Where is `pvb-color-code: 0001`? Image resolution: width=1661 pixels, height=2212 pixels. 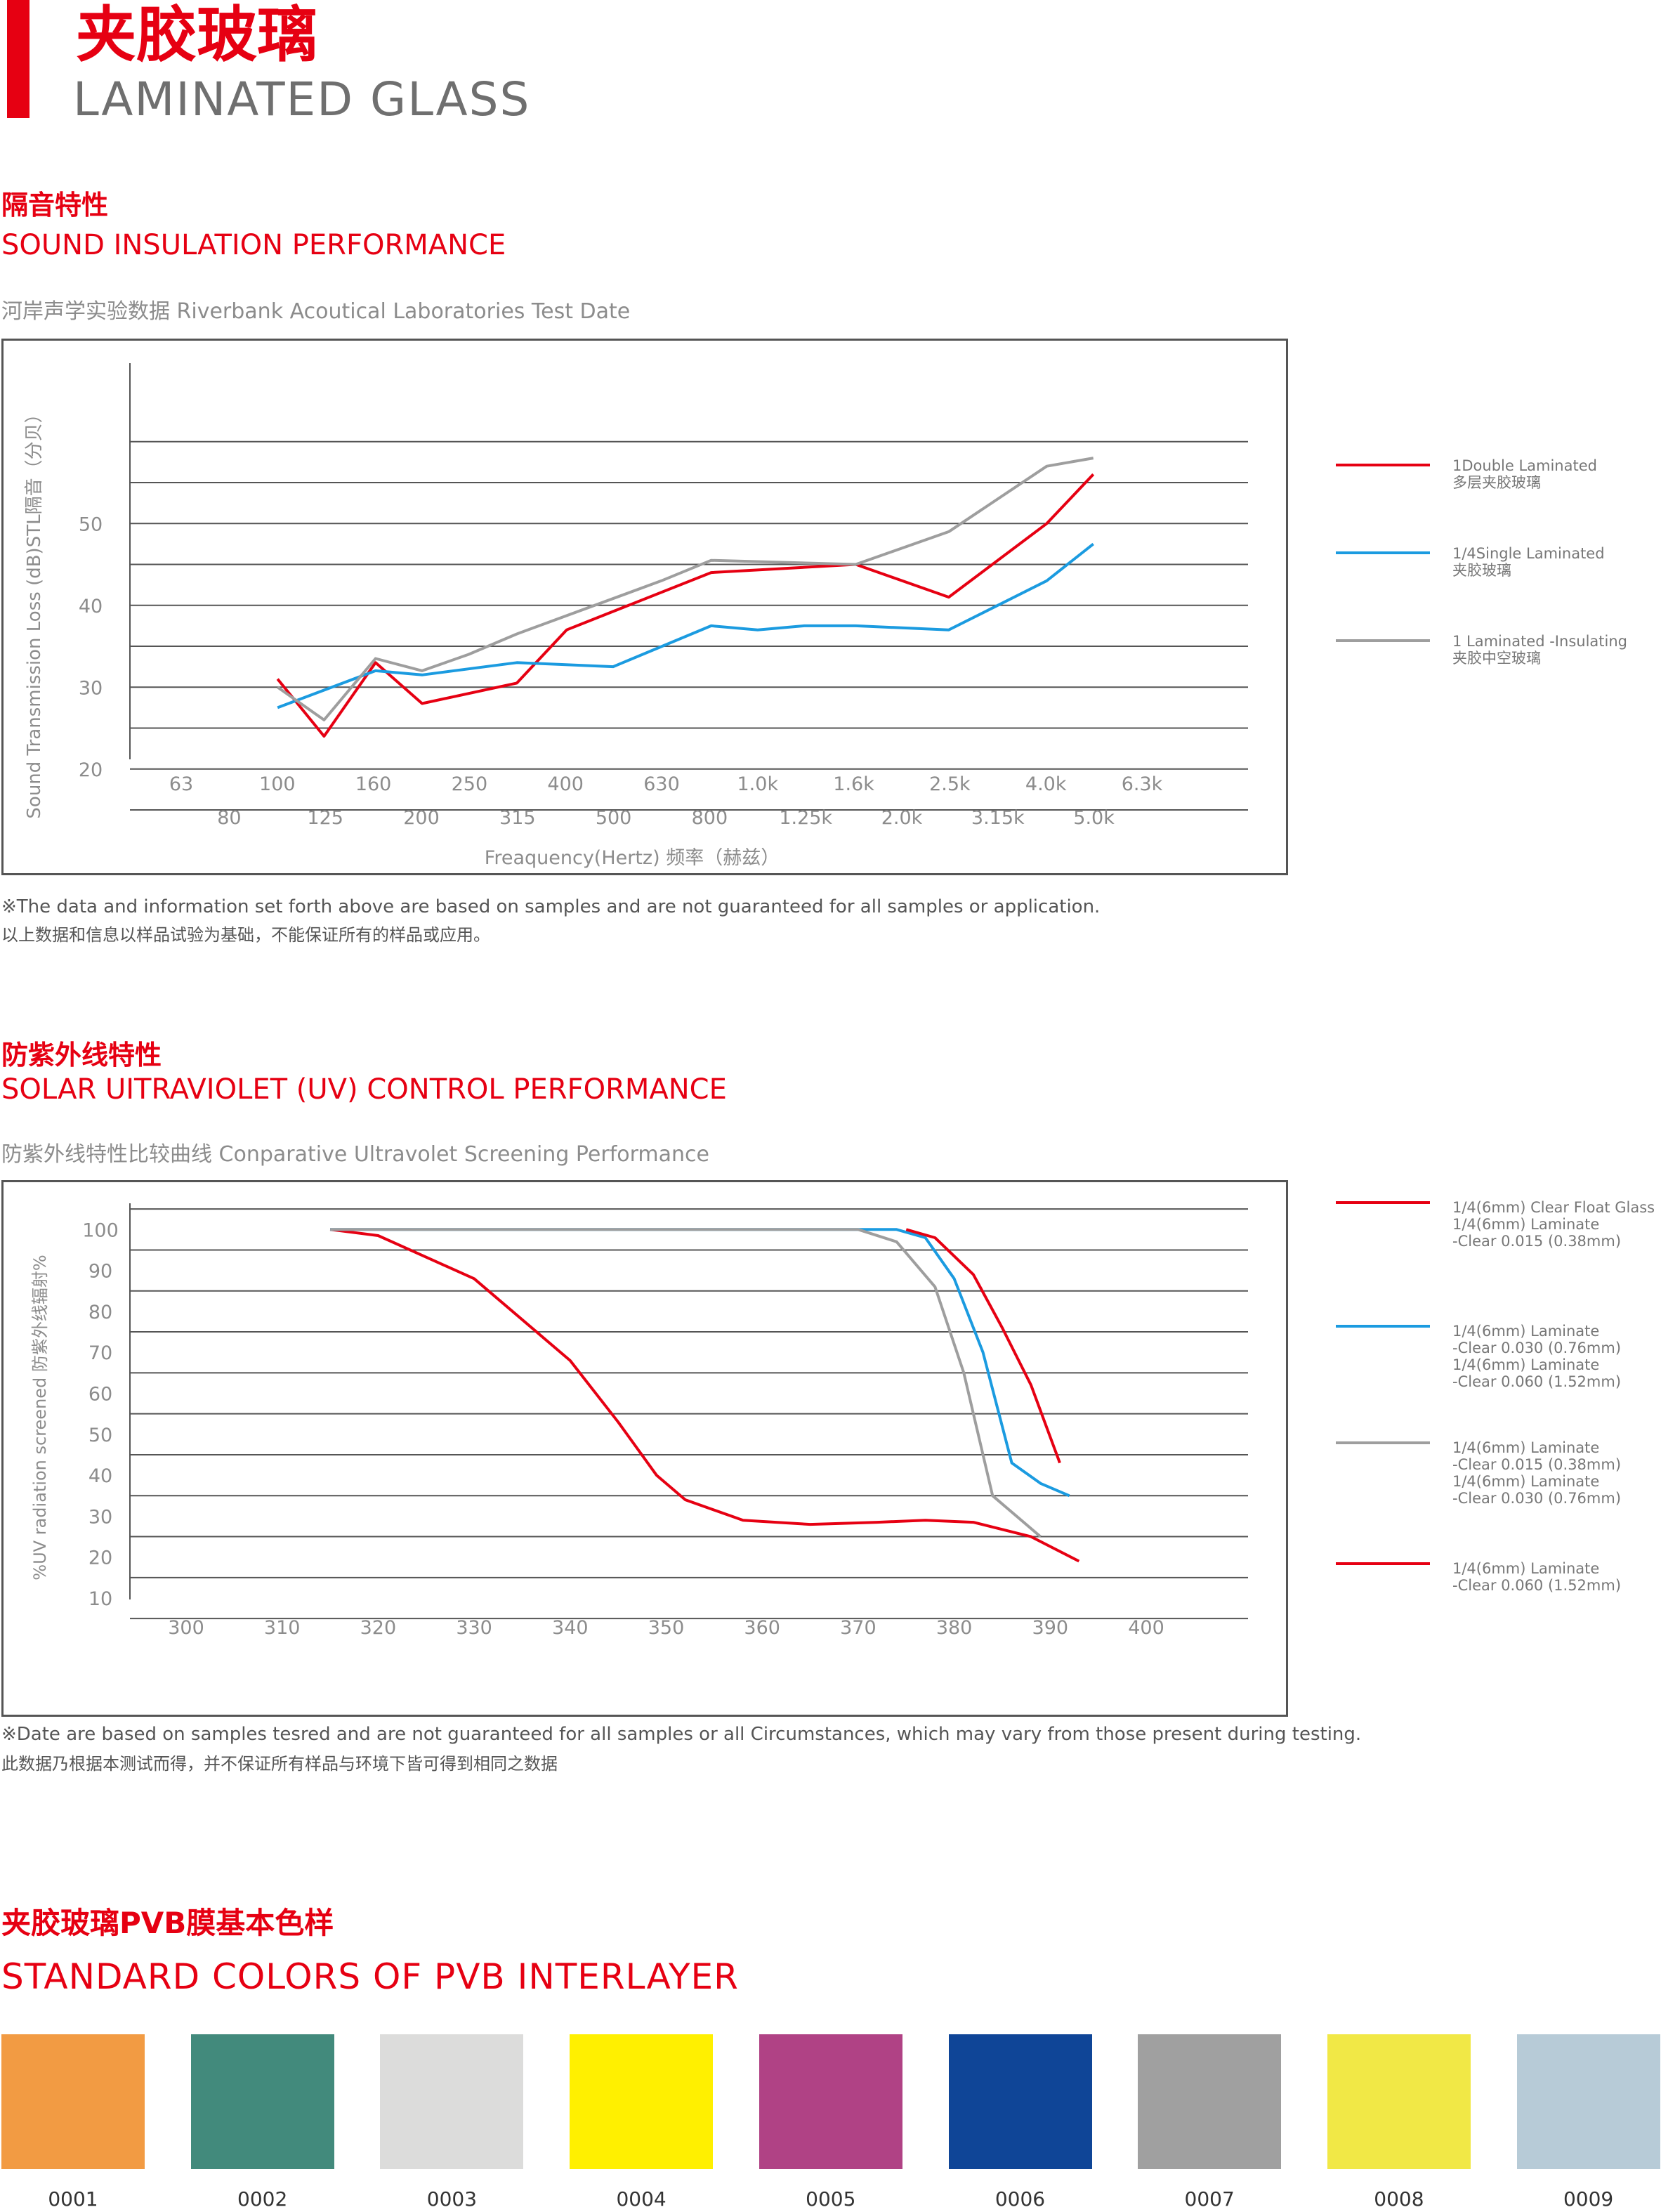 pvb-color-code: 0001 is located at coordinates (73, 2199).